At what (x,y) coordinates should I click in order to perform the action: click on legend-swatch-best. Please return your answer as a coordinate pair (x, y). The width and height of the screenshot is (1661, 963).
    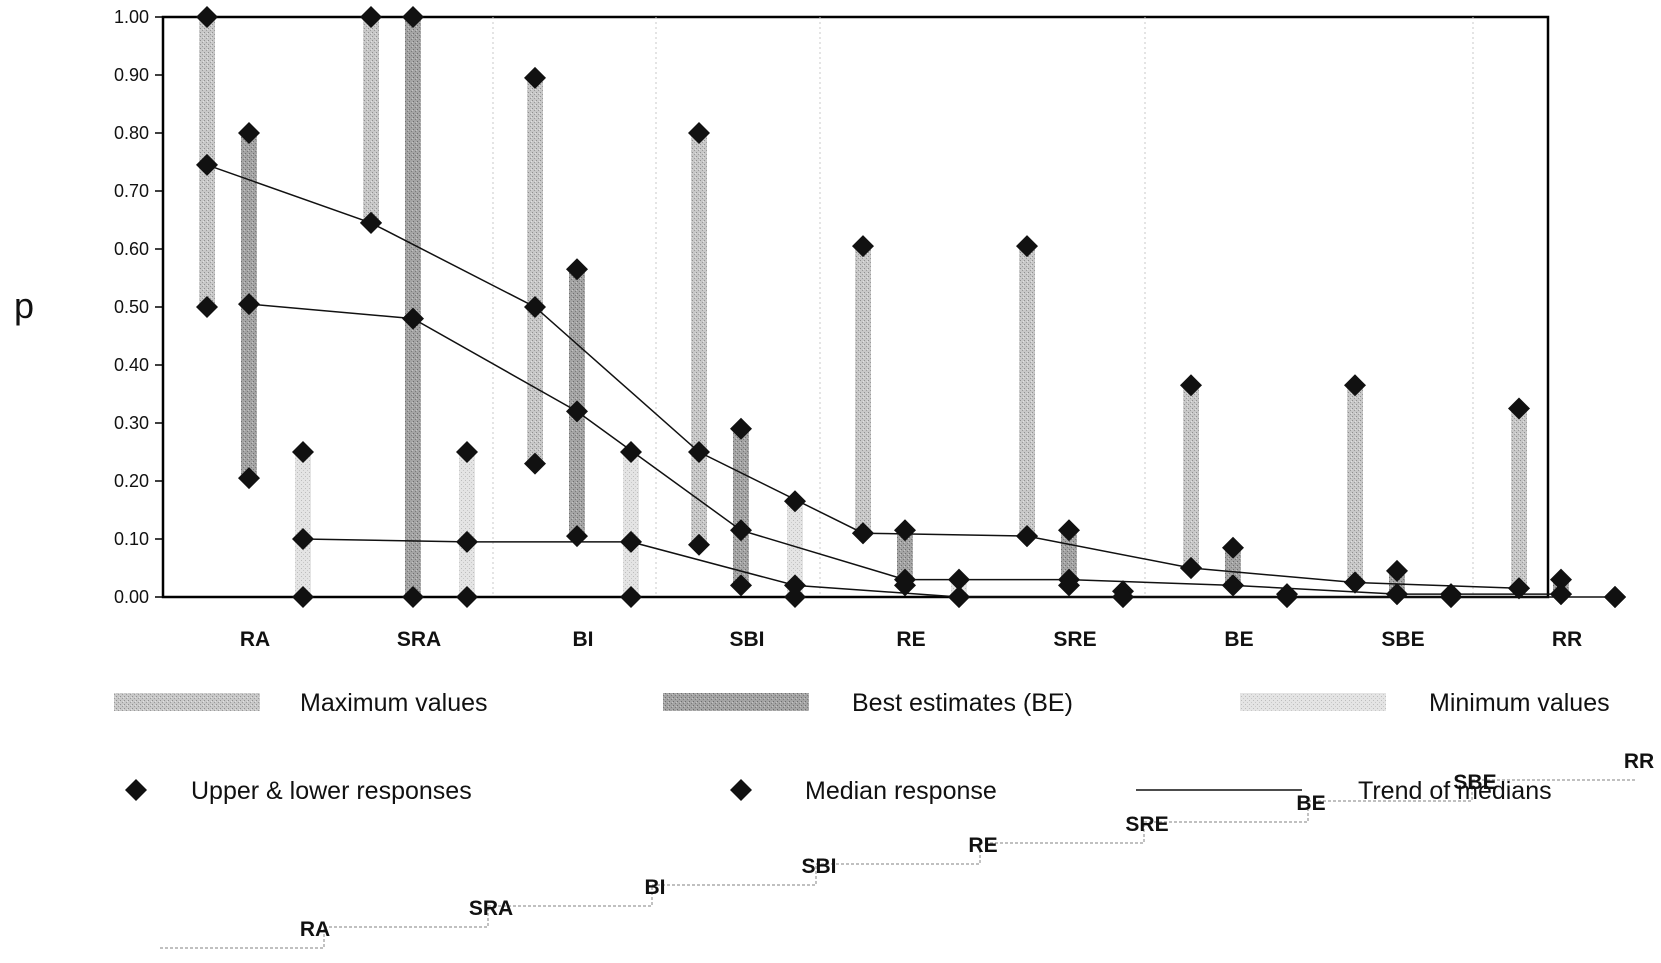
    Looking at the image, I should click on (736, 702).